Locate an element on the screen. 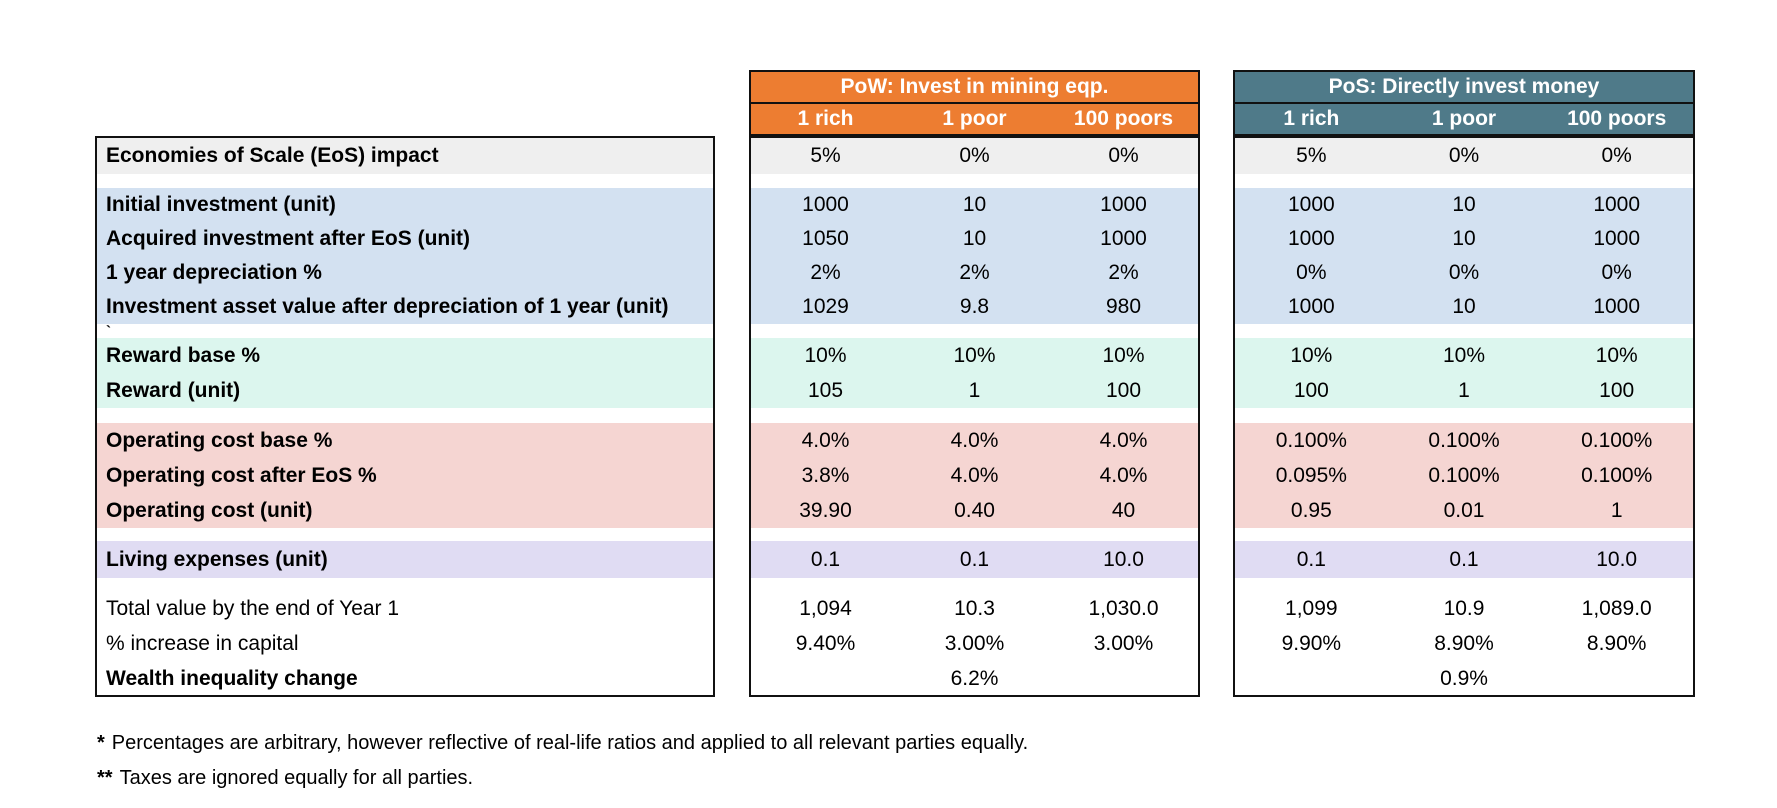 This screenshot has height=808, width=1777. row-label: % increase in capital is located at coordinates (202, 643).